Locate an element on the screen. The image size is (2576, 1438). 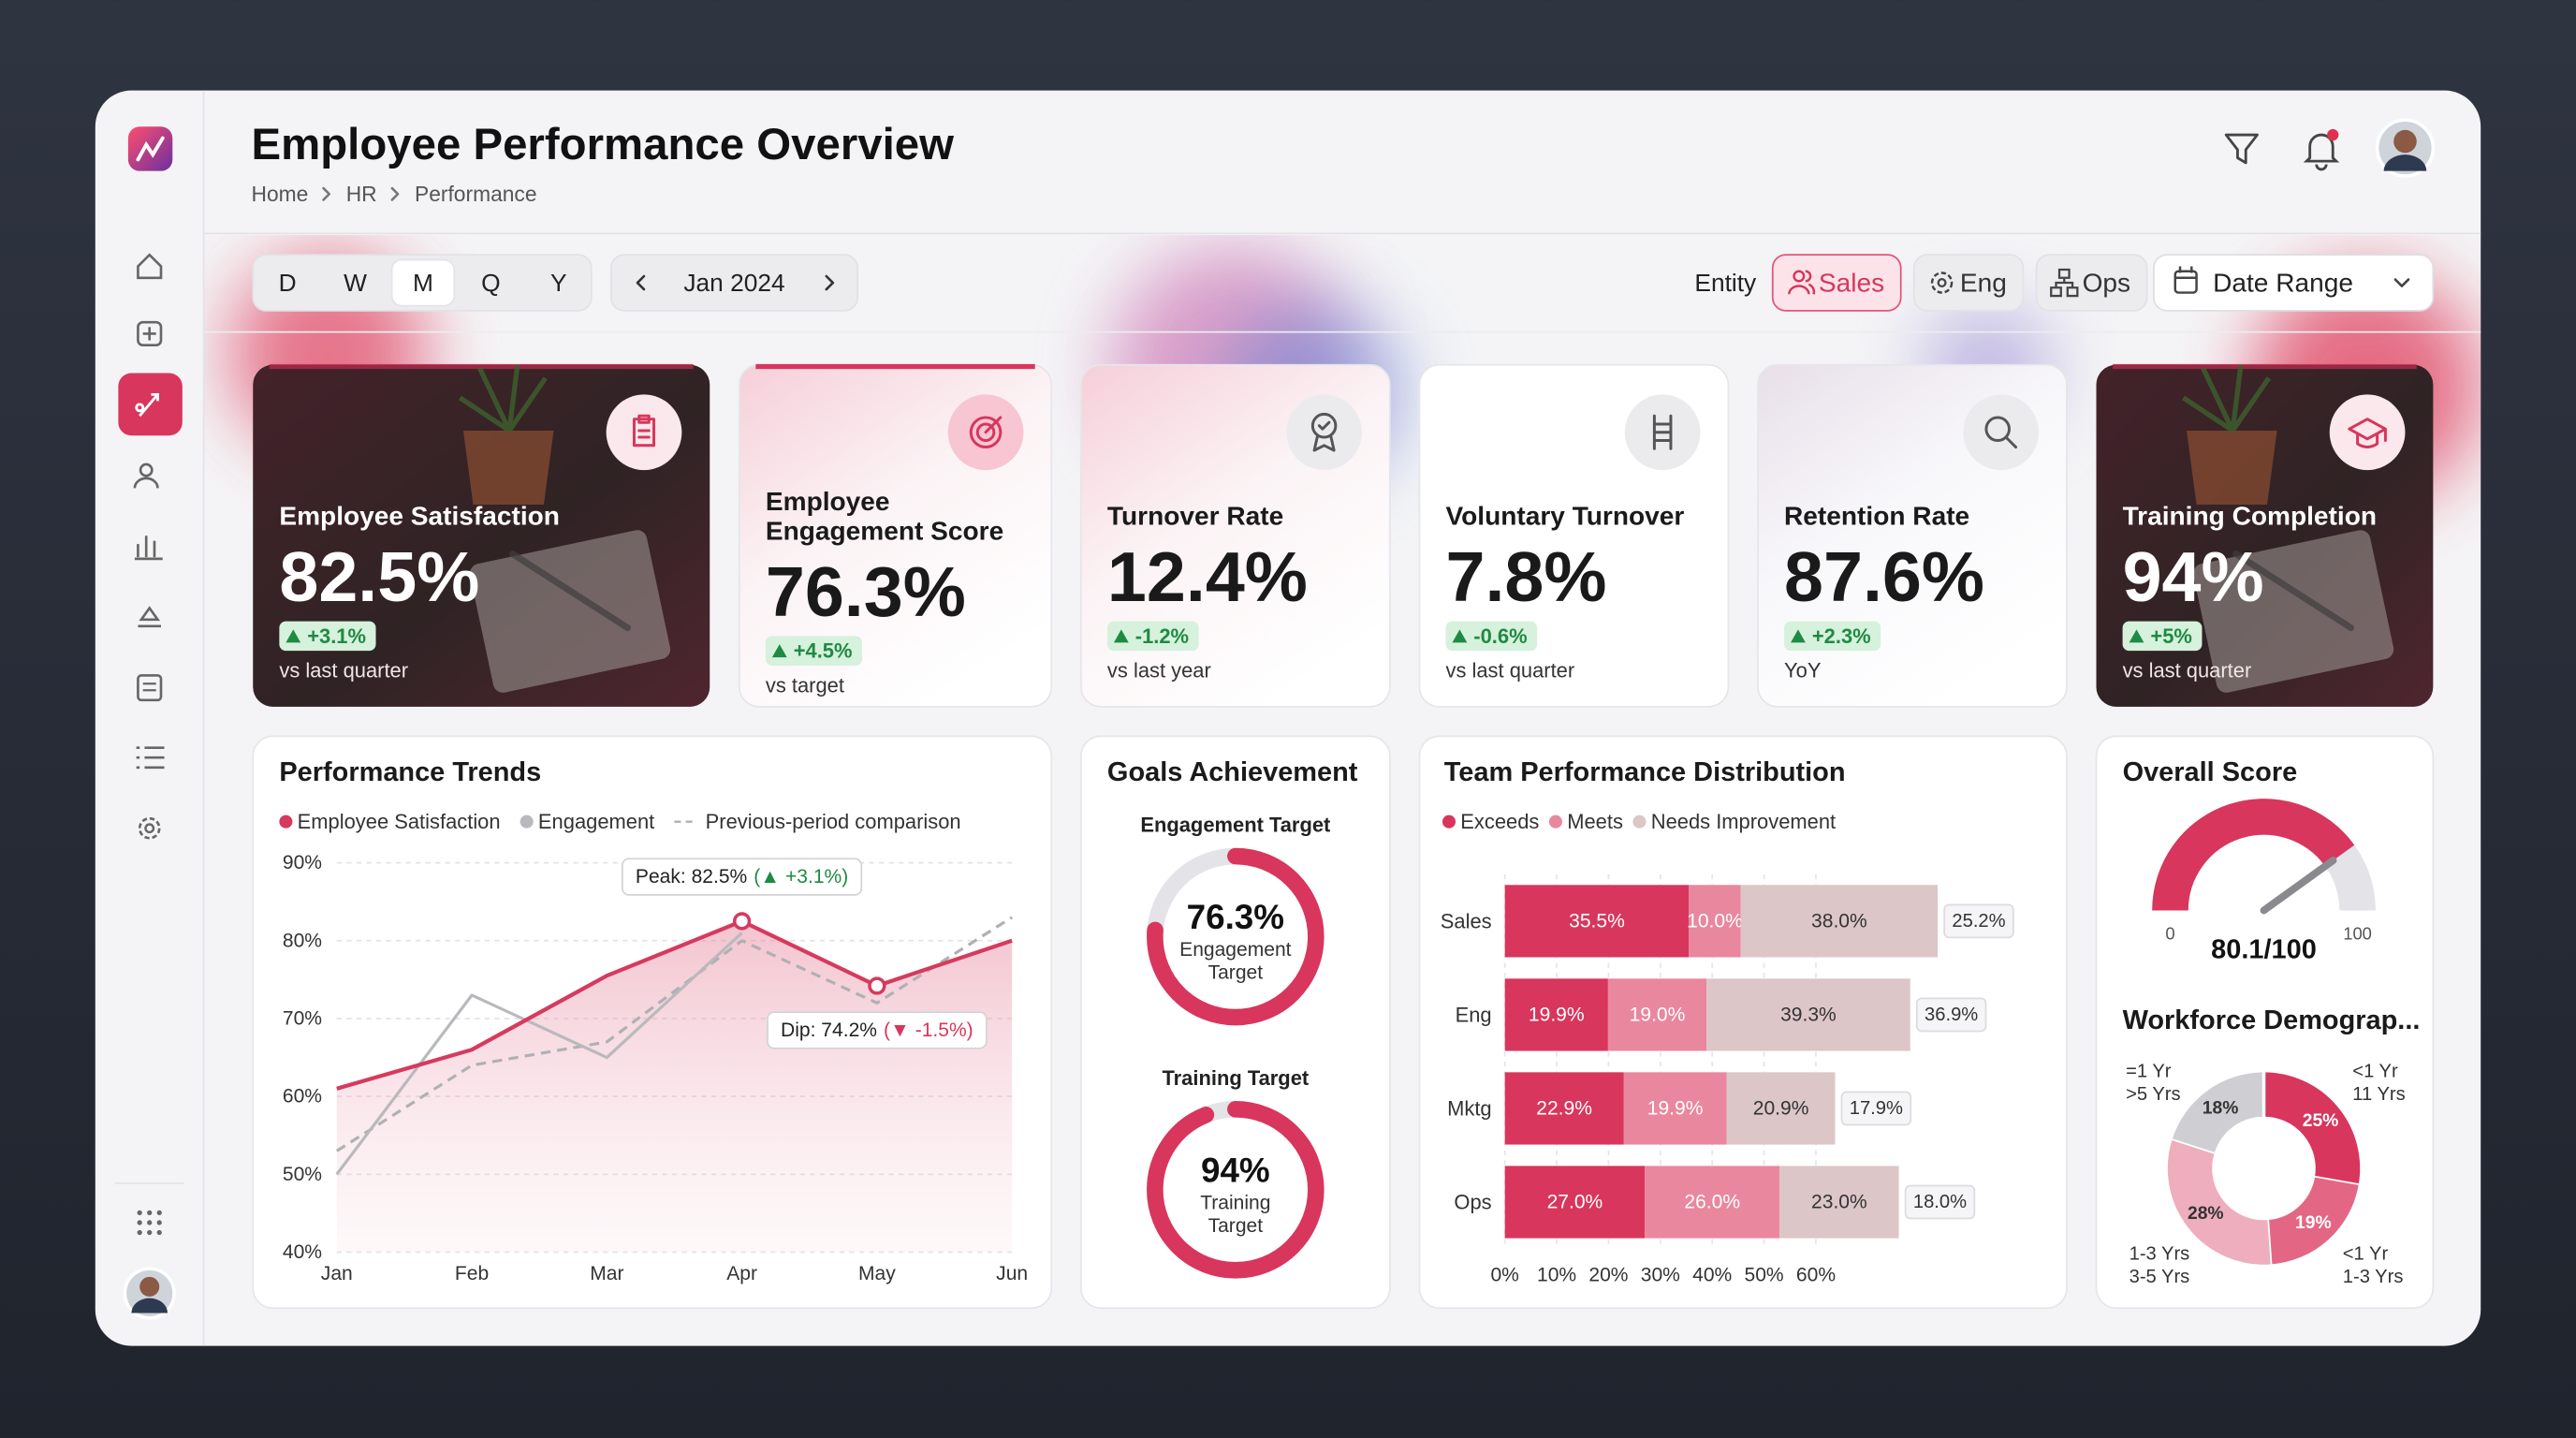
nav-people is located at coordinates (146, 469).